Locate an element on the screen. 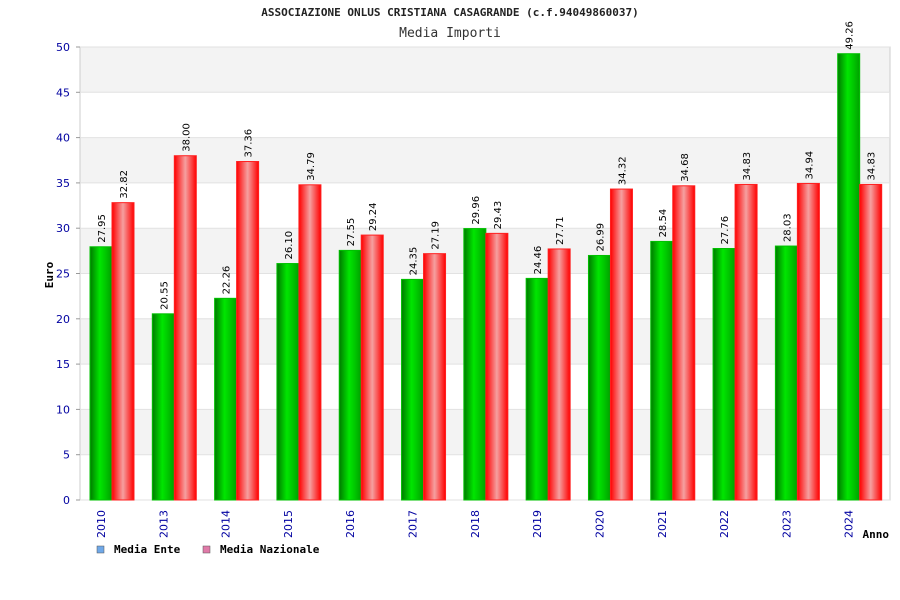  data-label: 27.71 is located at coordinates (560, 230).